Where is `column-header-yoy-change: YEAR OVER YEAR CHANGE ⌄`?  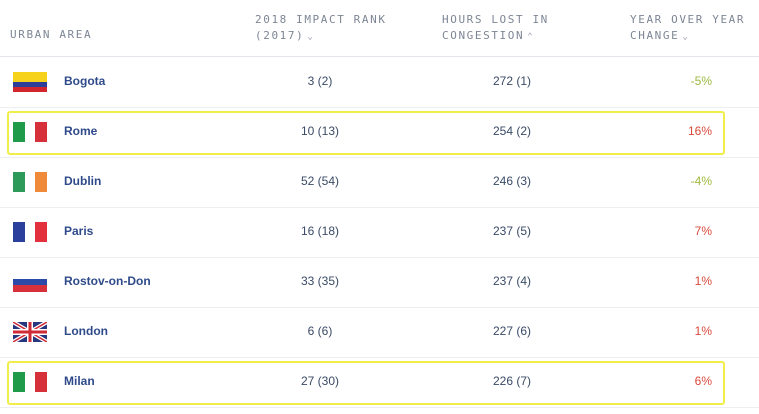 column-header-yoy-change: YEAR OVER YEAR CHANGE ⌄ is located at coordinates (688, 27).